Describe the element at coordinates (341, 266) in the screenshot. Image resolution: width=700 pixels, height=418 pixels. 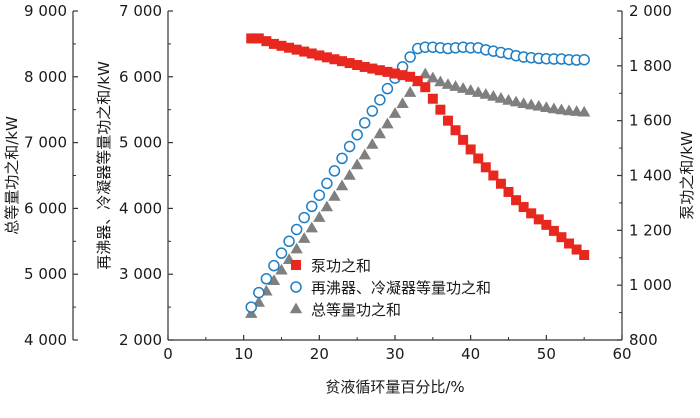
I see `legend-label: 泵功之和` at that location.